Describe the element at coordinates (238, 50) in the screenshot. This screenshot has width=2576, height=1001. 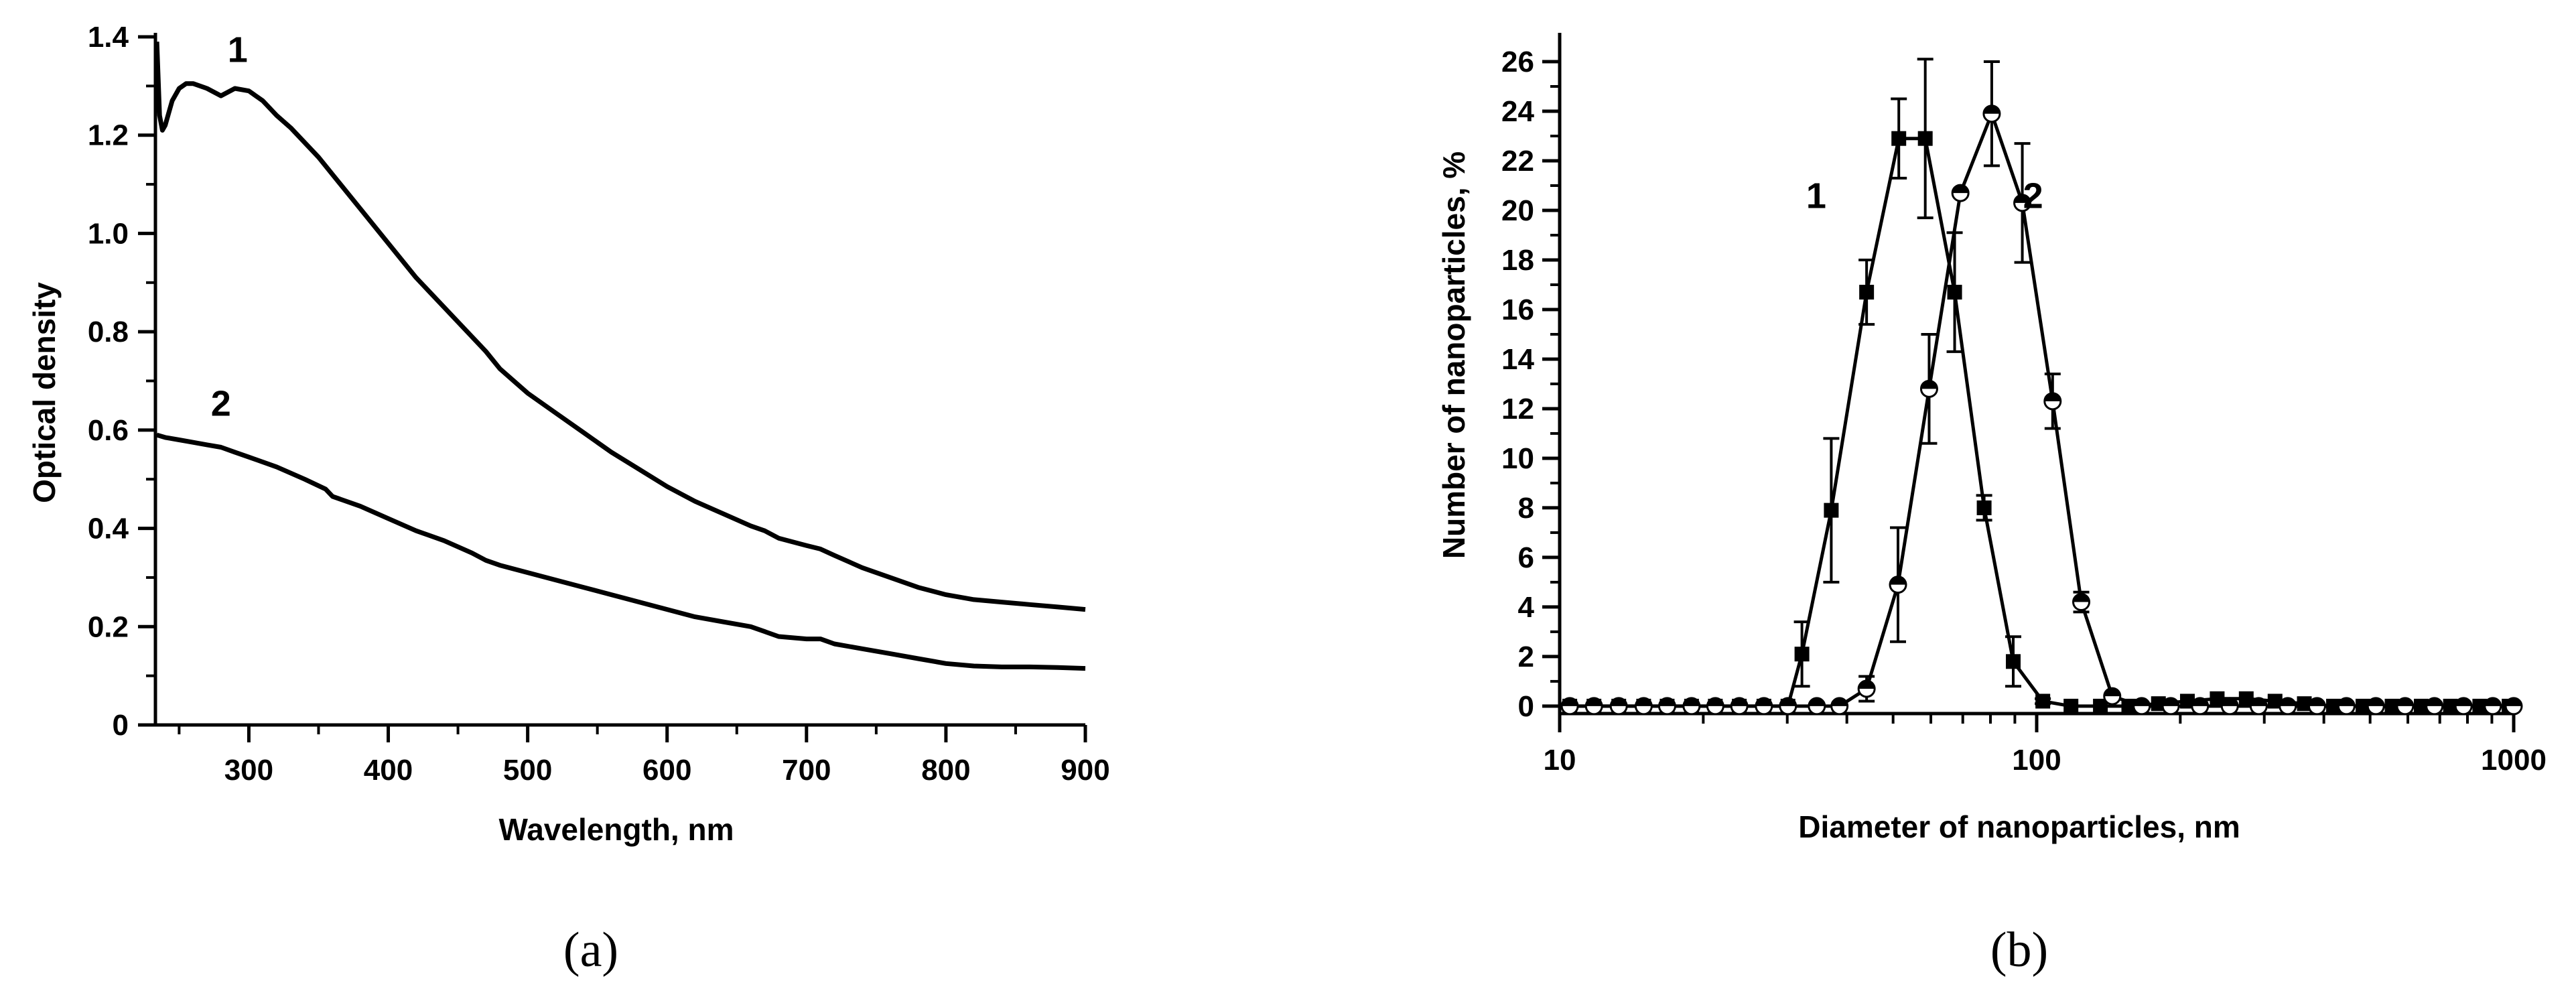
I see `panel-a-curve-label: 1` at that location.